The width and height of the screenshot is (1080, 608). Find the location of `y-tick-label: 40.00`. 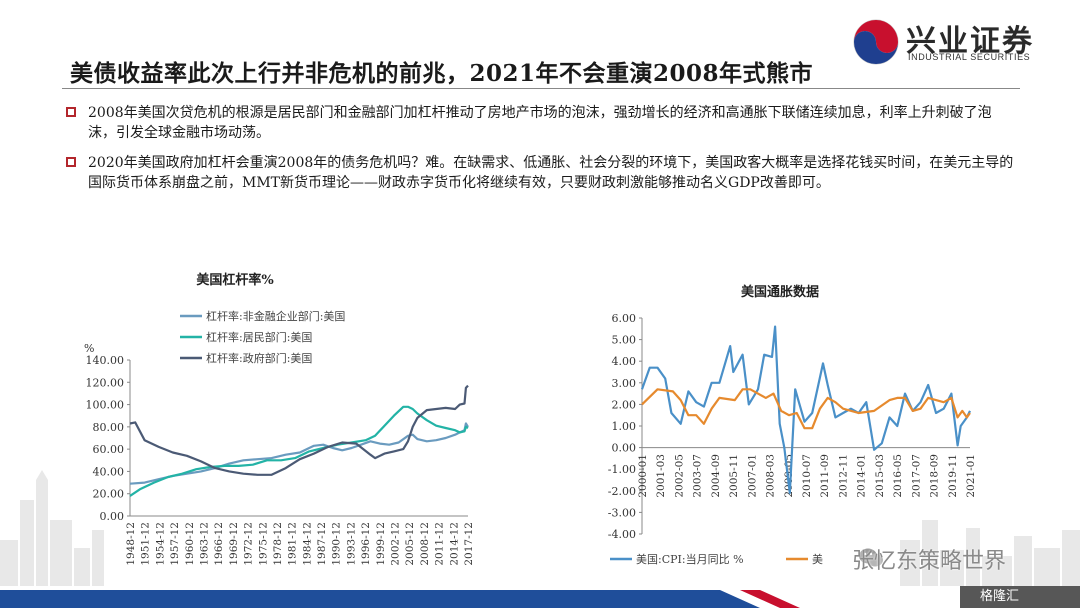

y-tick-label: 40.00 is located at coordinates (109, 471).